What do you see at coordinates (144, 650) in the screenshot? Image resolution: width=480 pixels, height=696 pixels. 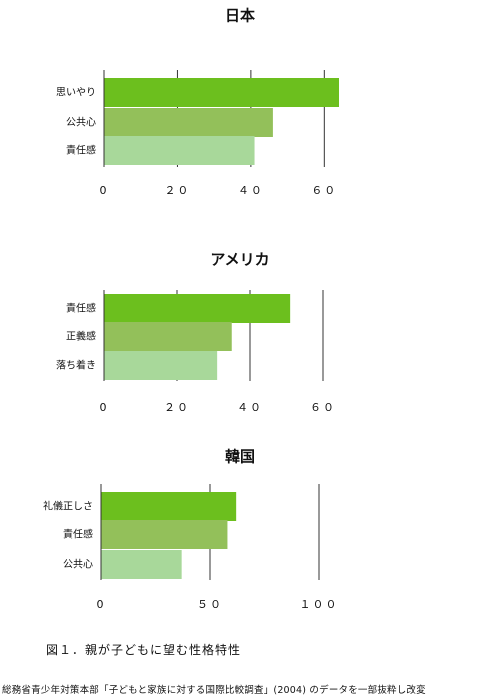 I see `figure-caption: 図１．親が子どもに望む性格特性` at bounding box center [144, 650].